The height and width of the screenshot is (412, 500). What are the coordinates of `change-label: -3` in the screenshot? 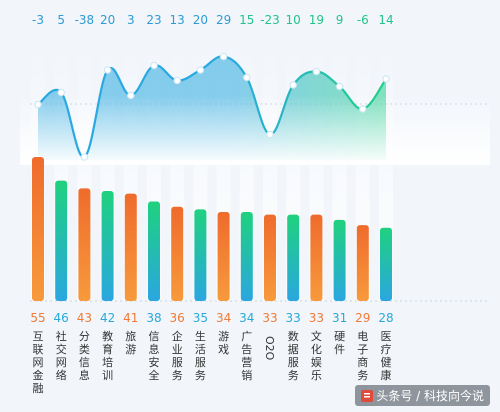 It's located at (38, 20).